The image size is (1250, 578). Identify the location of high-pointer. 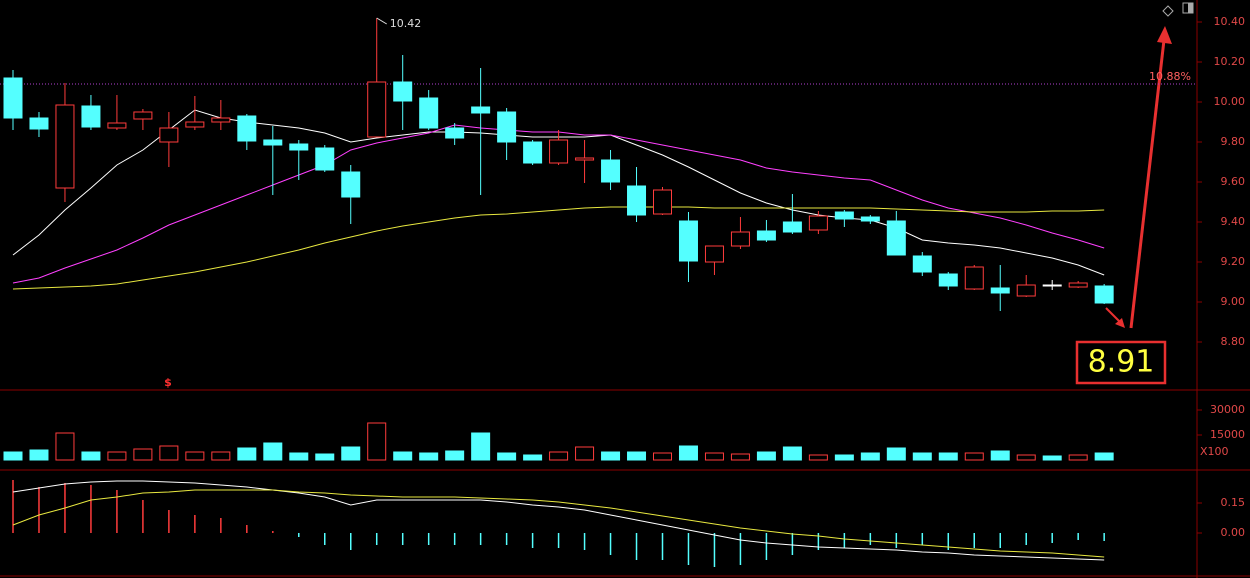
(381, 21).